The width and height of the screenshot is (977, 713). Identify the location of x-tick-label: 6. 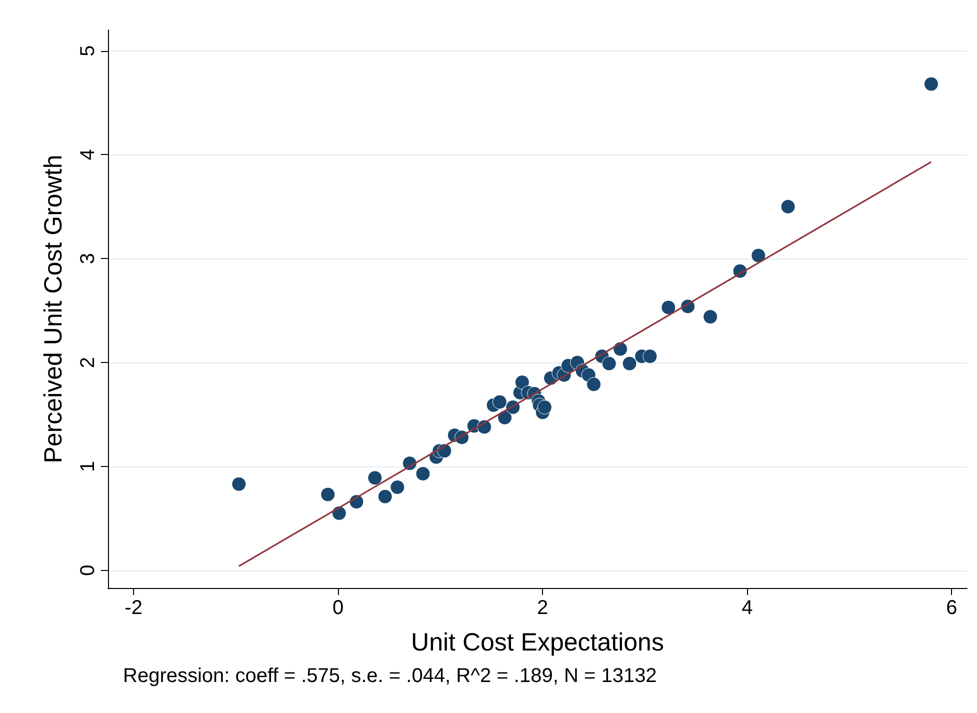
(952, 608).